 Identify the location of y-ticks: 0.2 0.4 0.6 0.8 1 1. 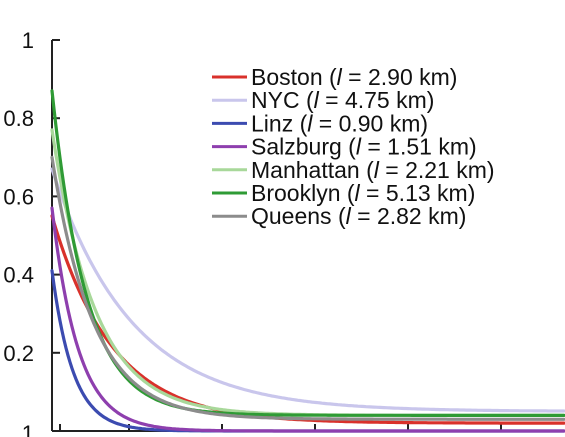
(31, 232).